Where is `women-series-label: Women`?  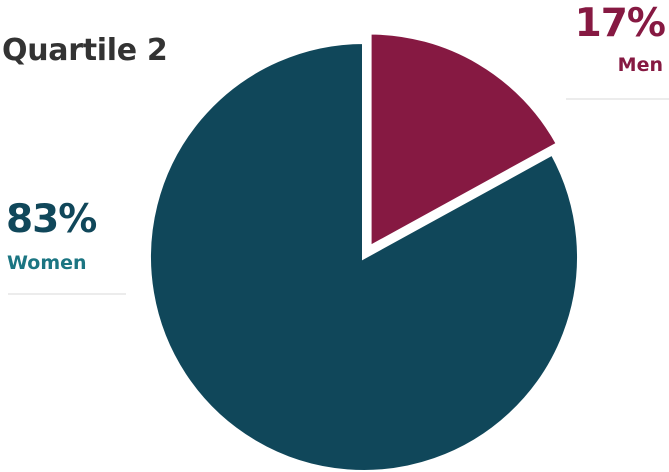
women-series-label: Women is located at coordinates (47, 263).